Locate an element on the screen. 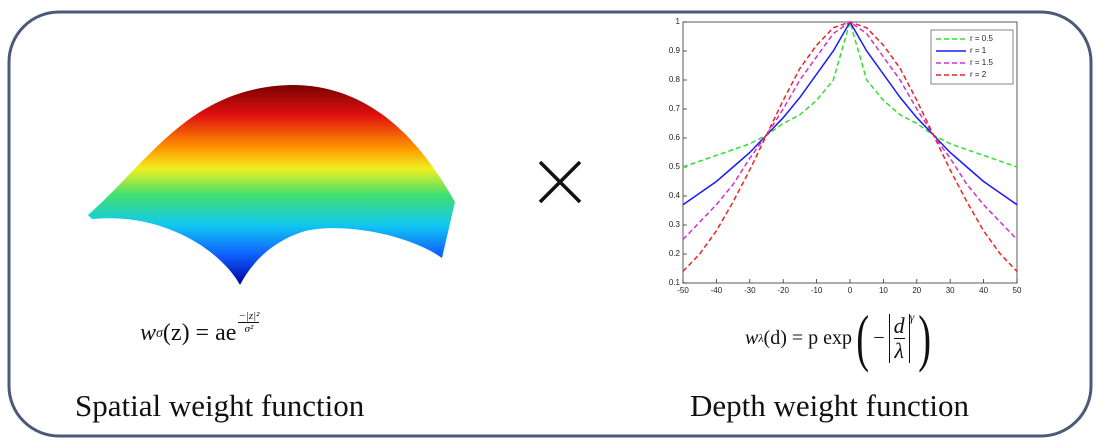 The height and width of the screenshot is (442, 1102). caption: Depth weight function is located at coordinates (829, 405).